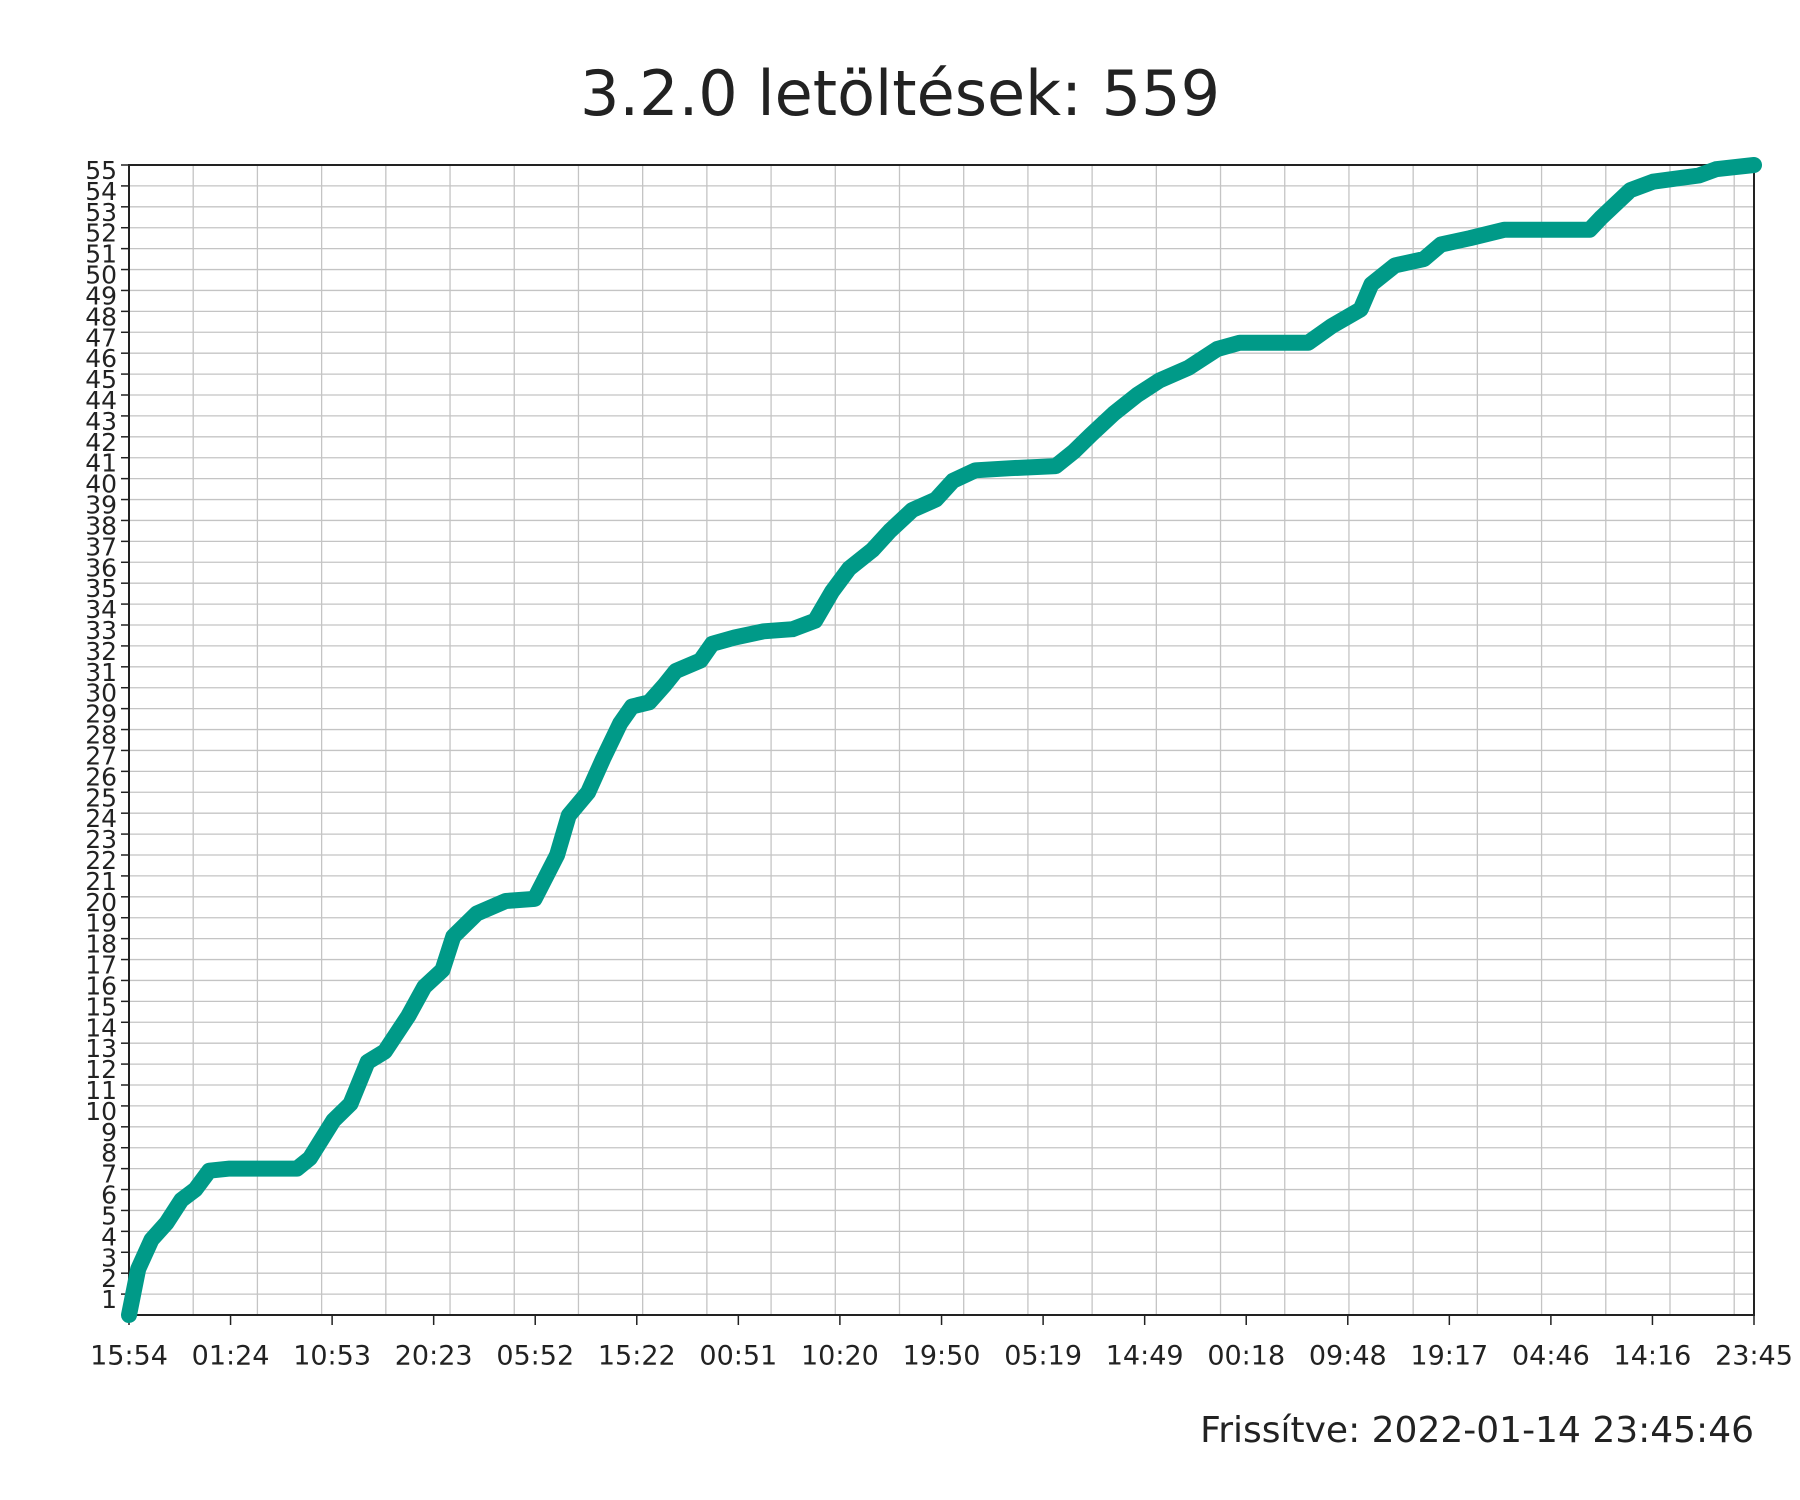 This screenshot has width=1800, height=1500. I want to click on y-tick-label: 46, so click(101, 358).